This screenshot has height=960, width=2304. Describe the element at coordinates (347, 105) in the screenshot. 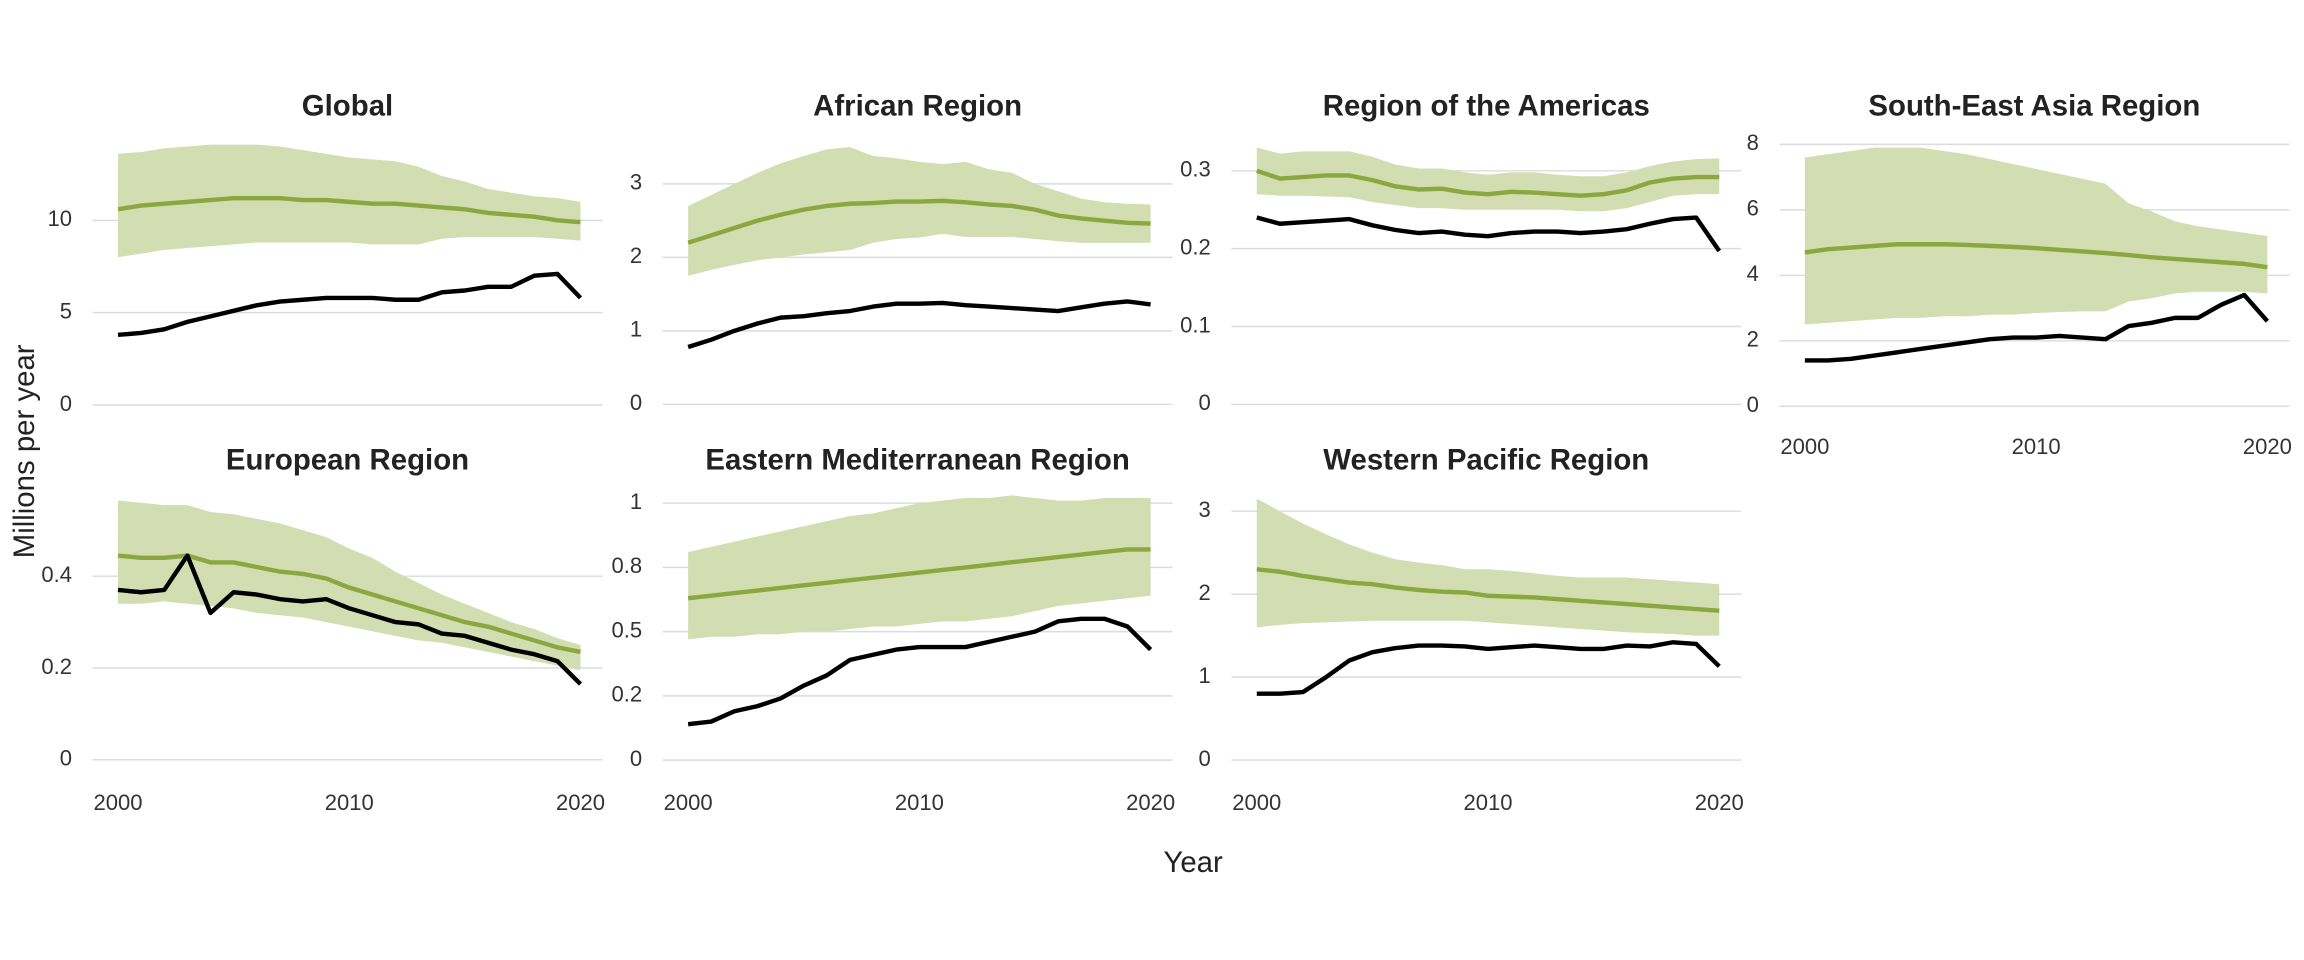

I see `panel-title: Global` at that location.